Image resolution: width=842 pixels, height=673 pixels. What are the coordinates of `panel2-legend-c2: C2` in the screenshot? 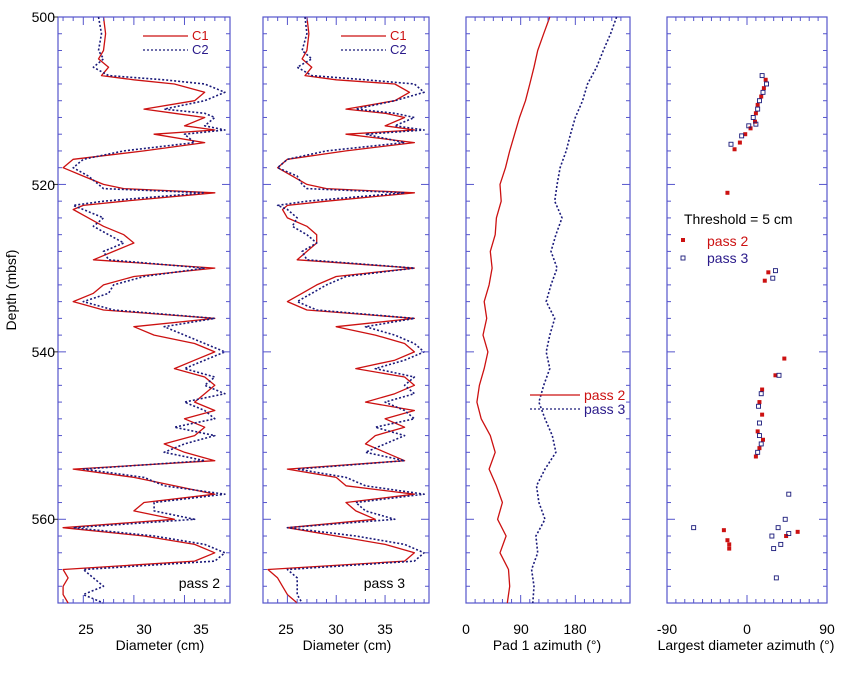 It's located at (398, 49).